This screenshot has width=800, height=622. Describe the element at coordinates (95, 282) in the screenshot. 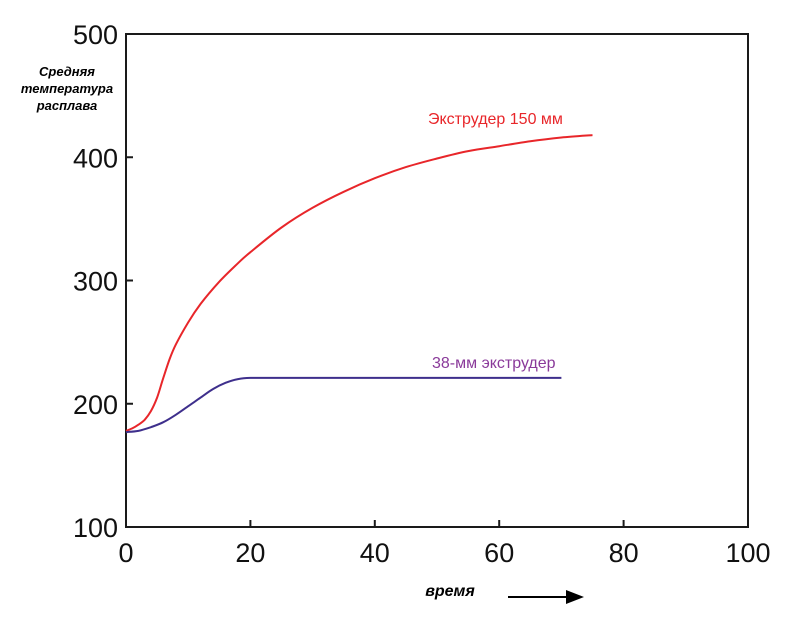

I see `y-tick-label: 300` at that location.